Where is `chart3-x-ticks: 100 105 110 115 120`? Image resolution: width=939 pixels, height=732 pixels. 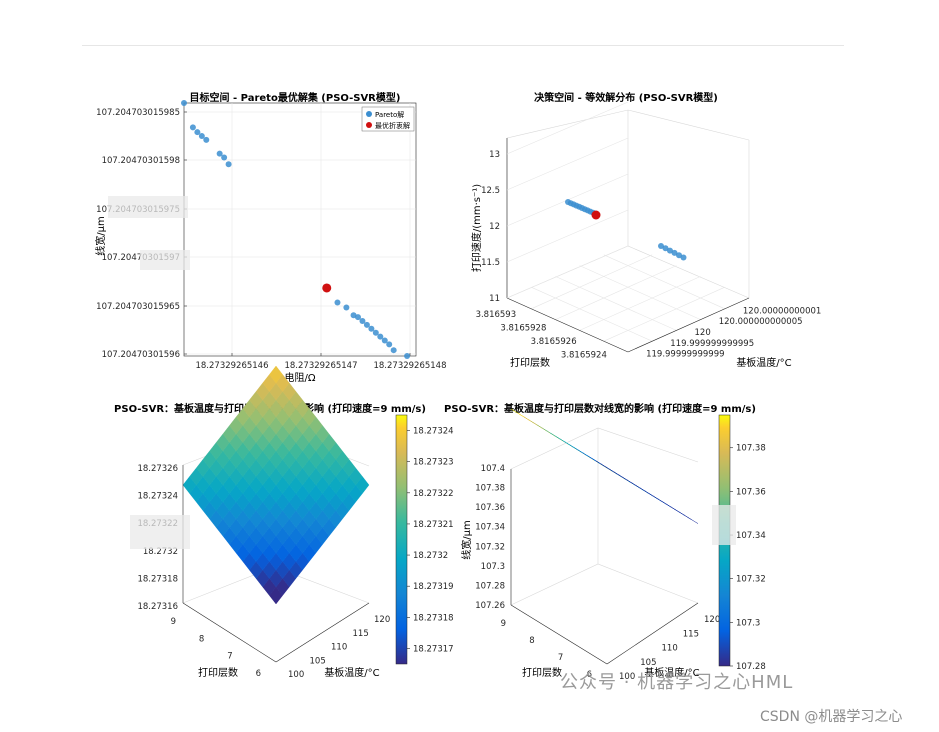
chart3-x-ticks: 100 105 110 115 120 is located at coordinates (339, 647).